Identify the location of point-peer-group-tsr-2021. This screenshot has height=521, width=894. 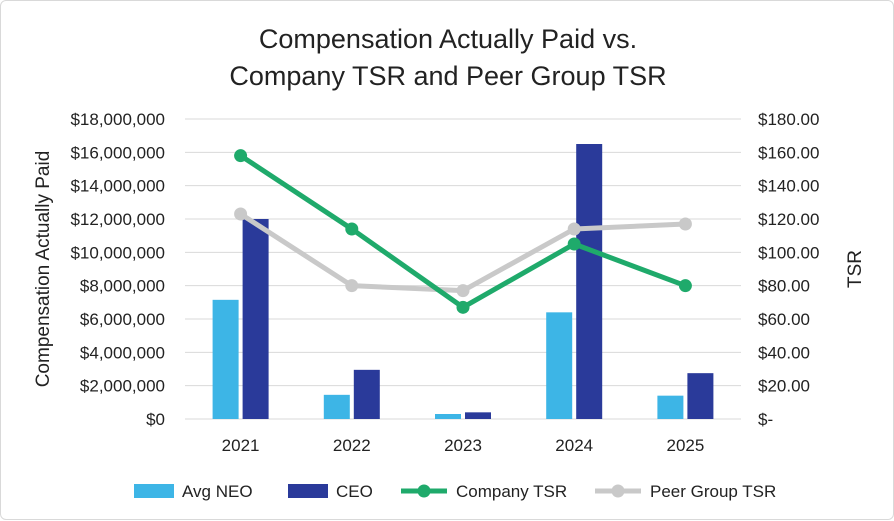
(241, 214).